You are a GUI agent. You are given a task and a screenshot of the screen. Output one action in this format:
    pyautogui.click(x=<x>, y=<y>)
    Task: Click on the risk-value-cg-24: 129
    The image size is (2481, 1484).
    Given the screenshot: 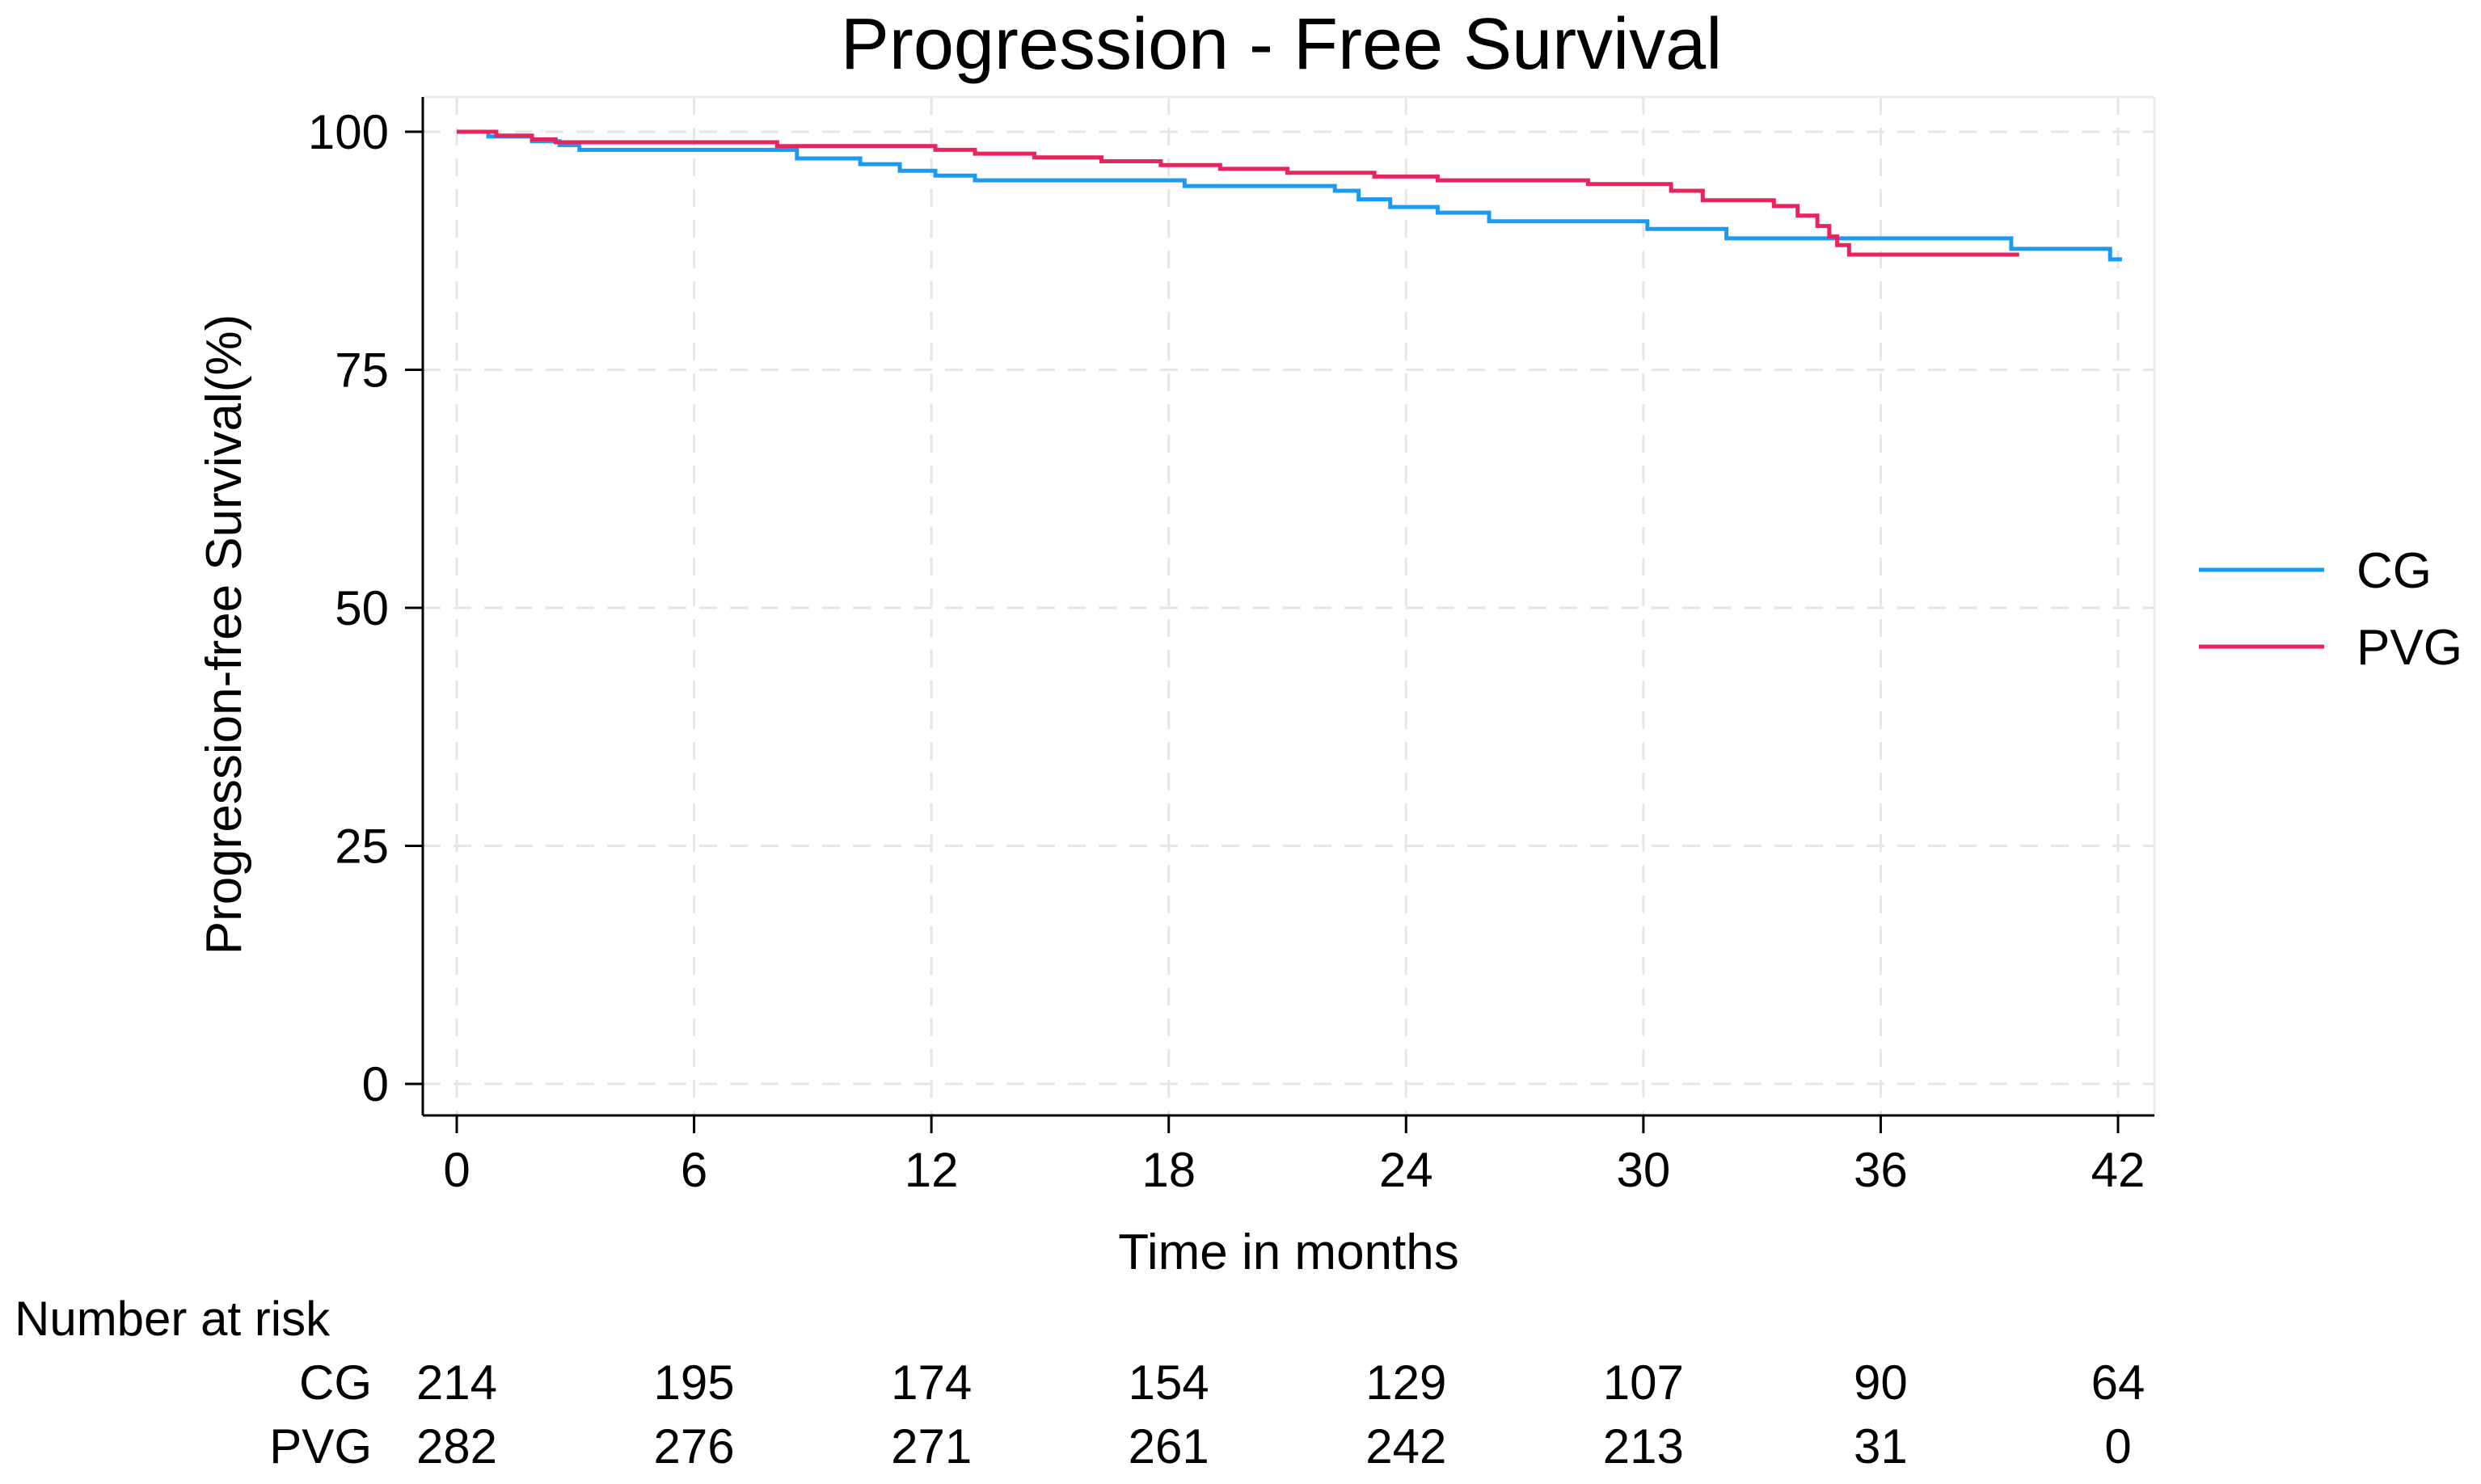 What is the action you would take?
    pyautogui.click(x=1405, y=1382)
    